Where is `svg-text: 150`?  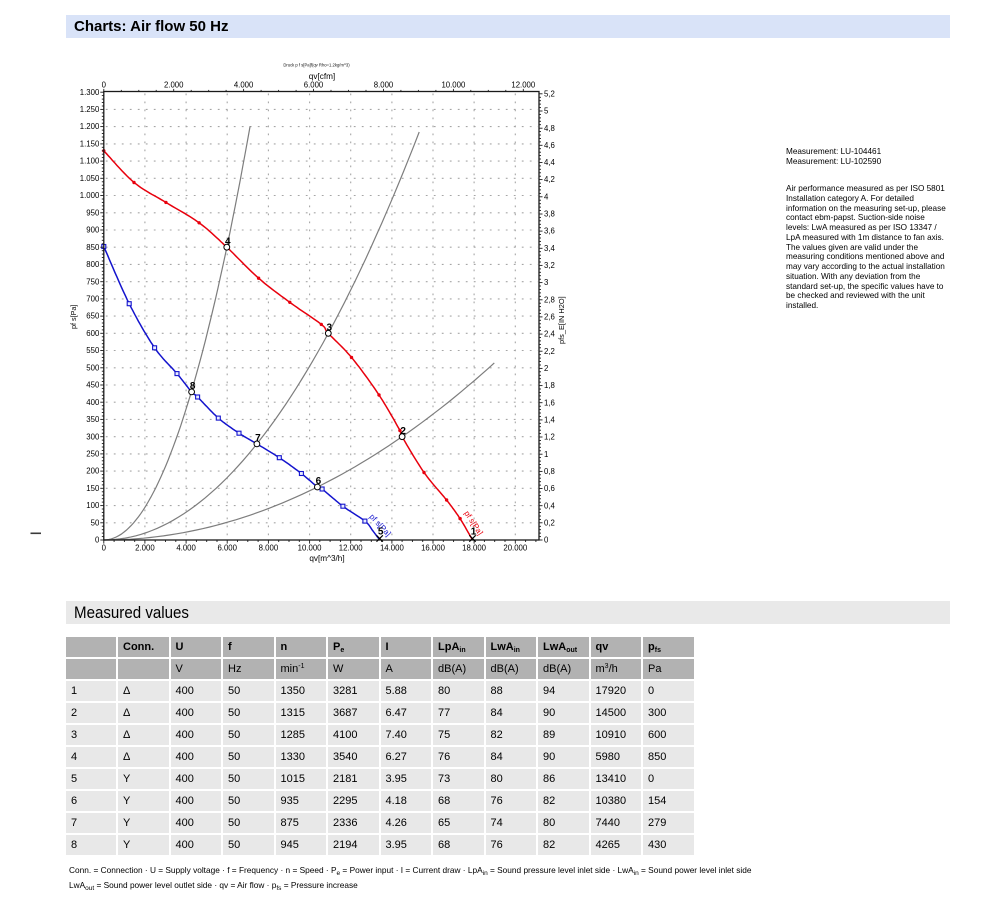 svg-text: 150 is located at coordinates (93, 488).